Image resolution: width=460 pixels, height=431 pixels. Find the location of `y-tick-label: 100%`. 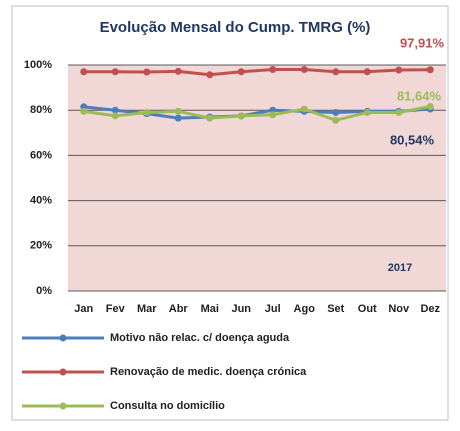

y-tick-label: 100% is located at coordinates (38, 65).